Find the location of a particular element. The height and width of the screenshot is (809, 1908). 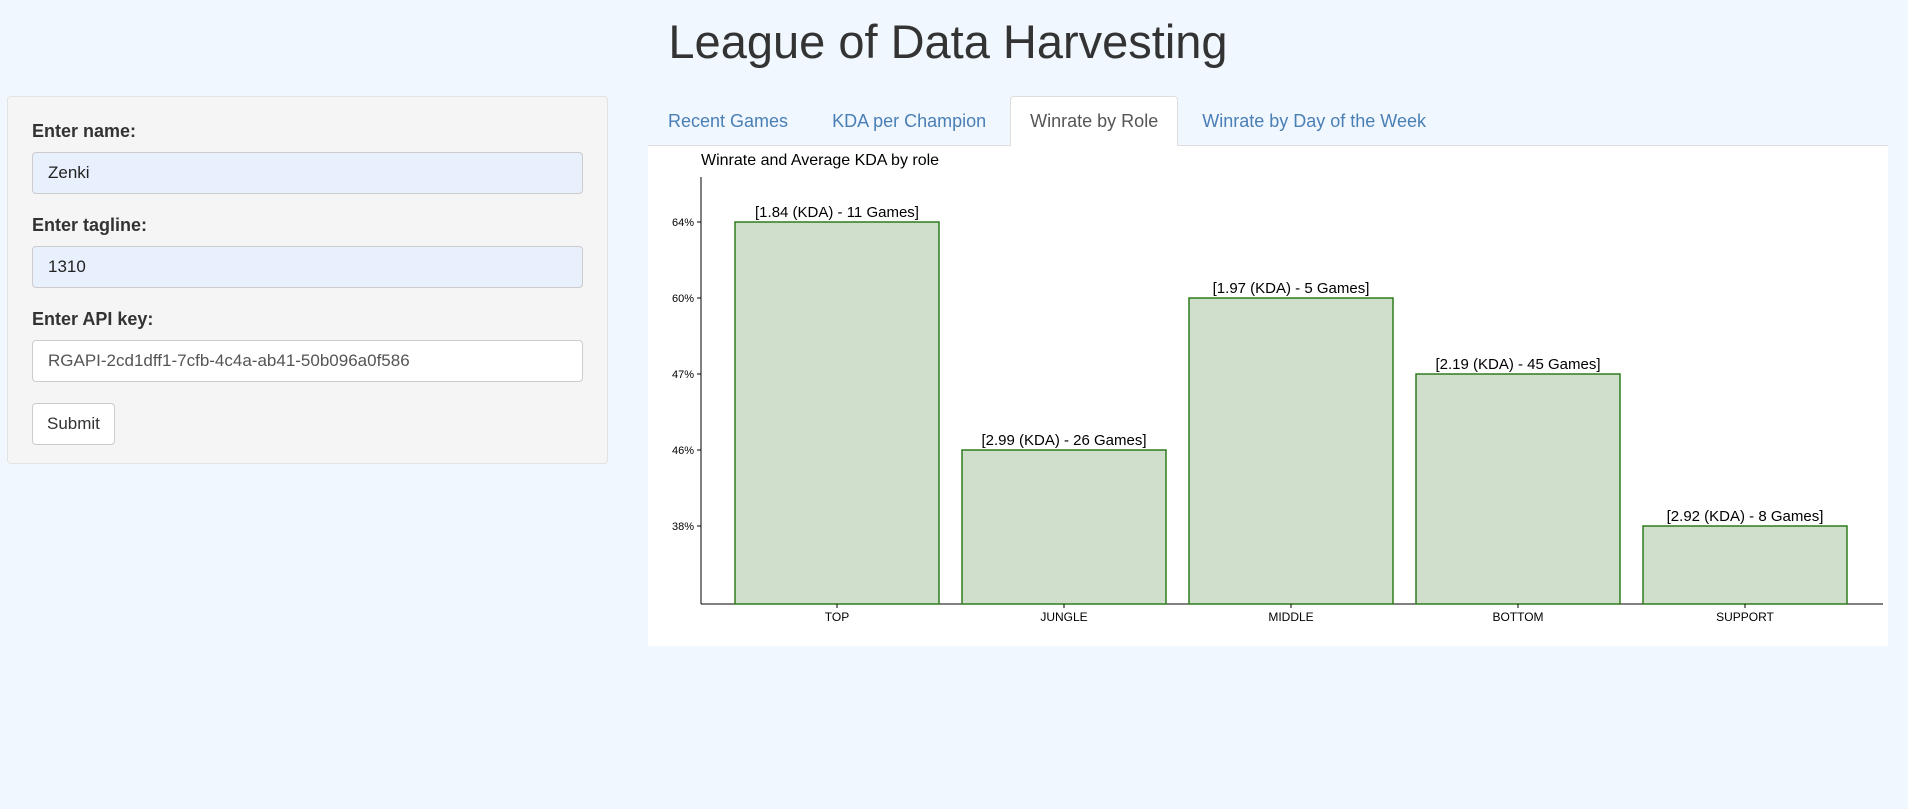

y-tick-label: 60% is located at coordinates (683, 299).